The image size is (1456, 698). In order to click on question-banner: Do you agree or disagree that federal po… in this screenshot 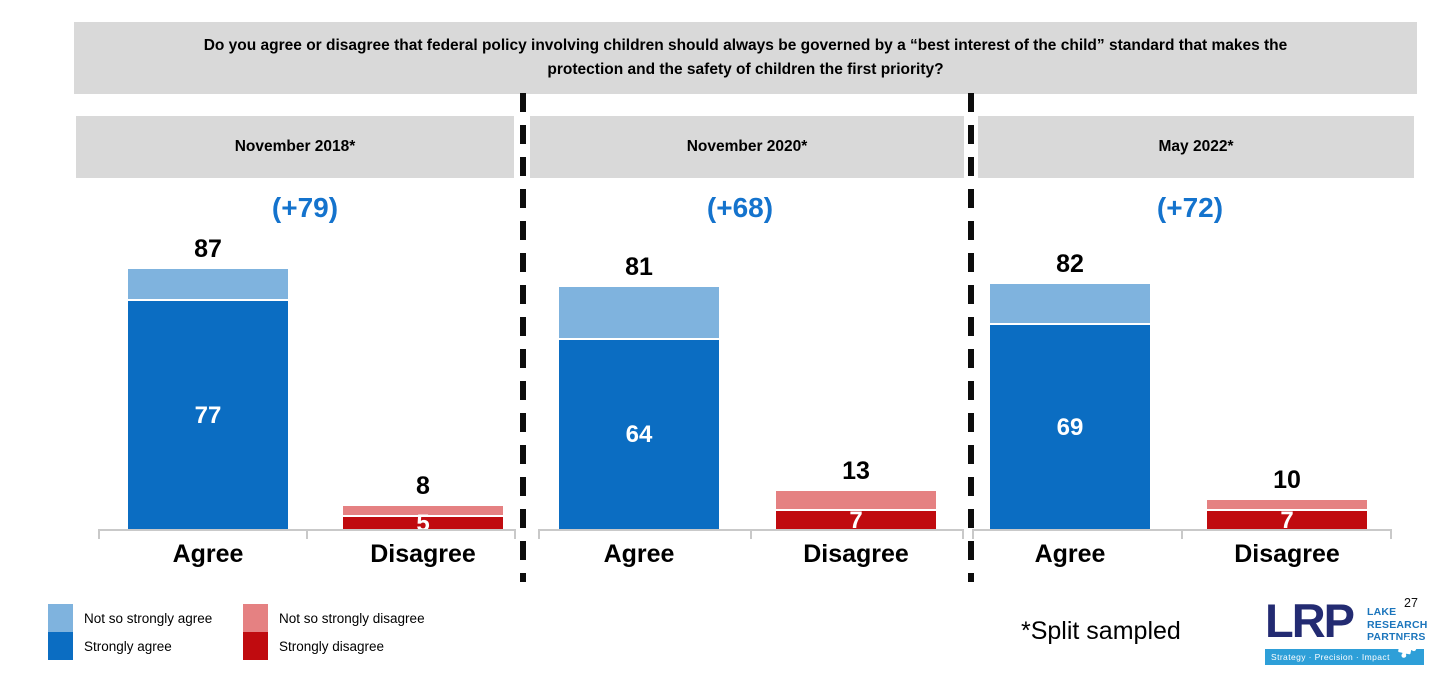, I will do `click(745, 58)`.